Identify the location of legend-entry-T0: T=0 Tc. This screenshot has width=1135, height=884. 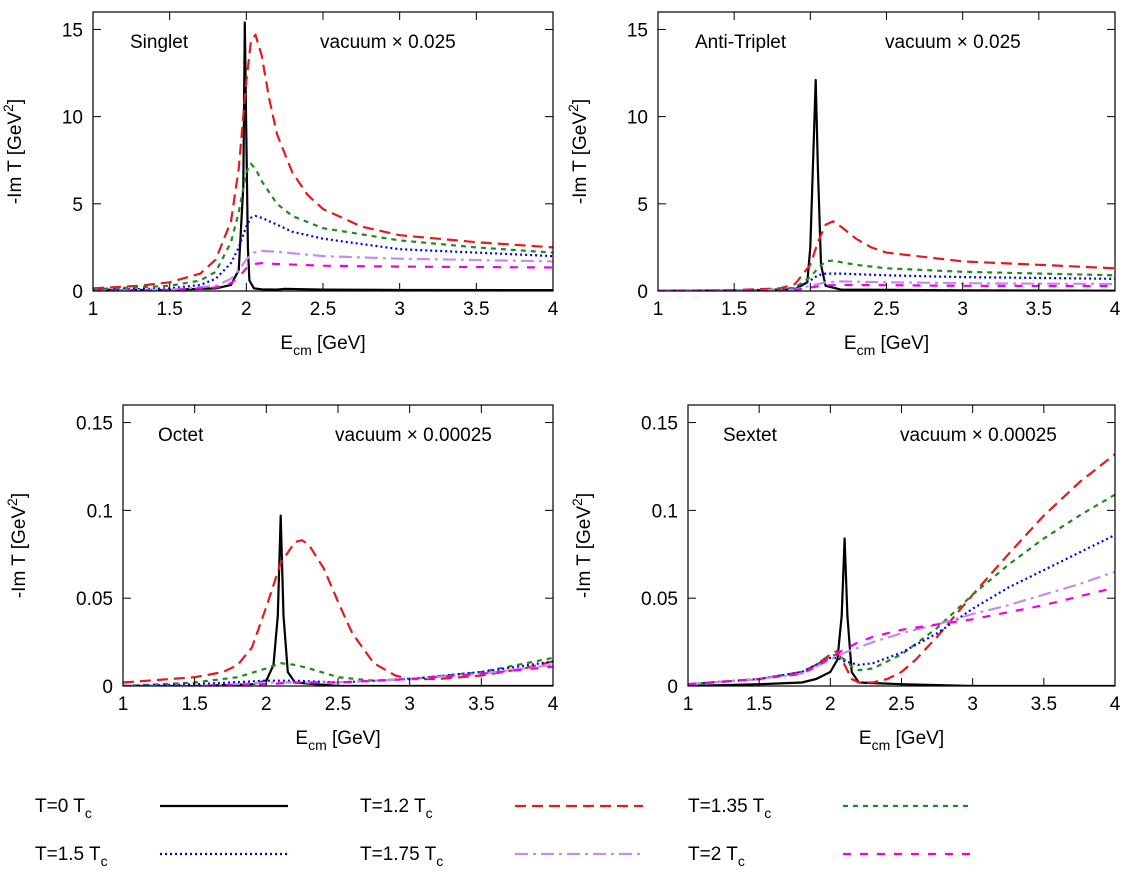
(161, 808).